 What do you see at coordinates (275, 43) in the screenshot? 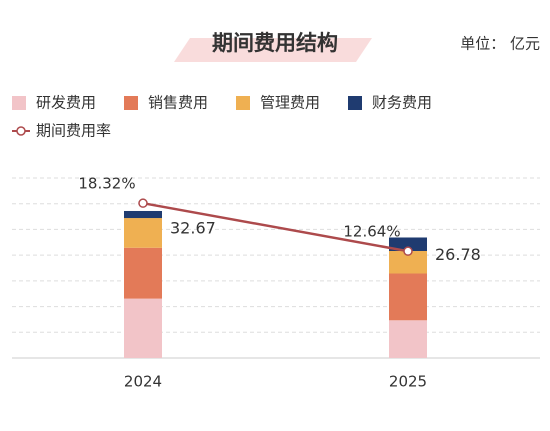
I see `chart-title: 期间费用结构` at bounding box center [275, 43].